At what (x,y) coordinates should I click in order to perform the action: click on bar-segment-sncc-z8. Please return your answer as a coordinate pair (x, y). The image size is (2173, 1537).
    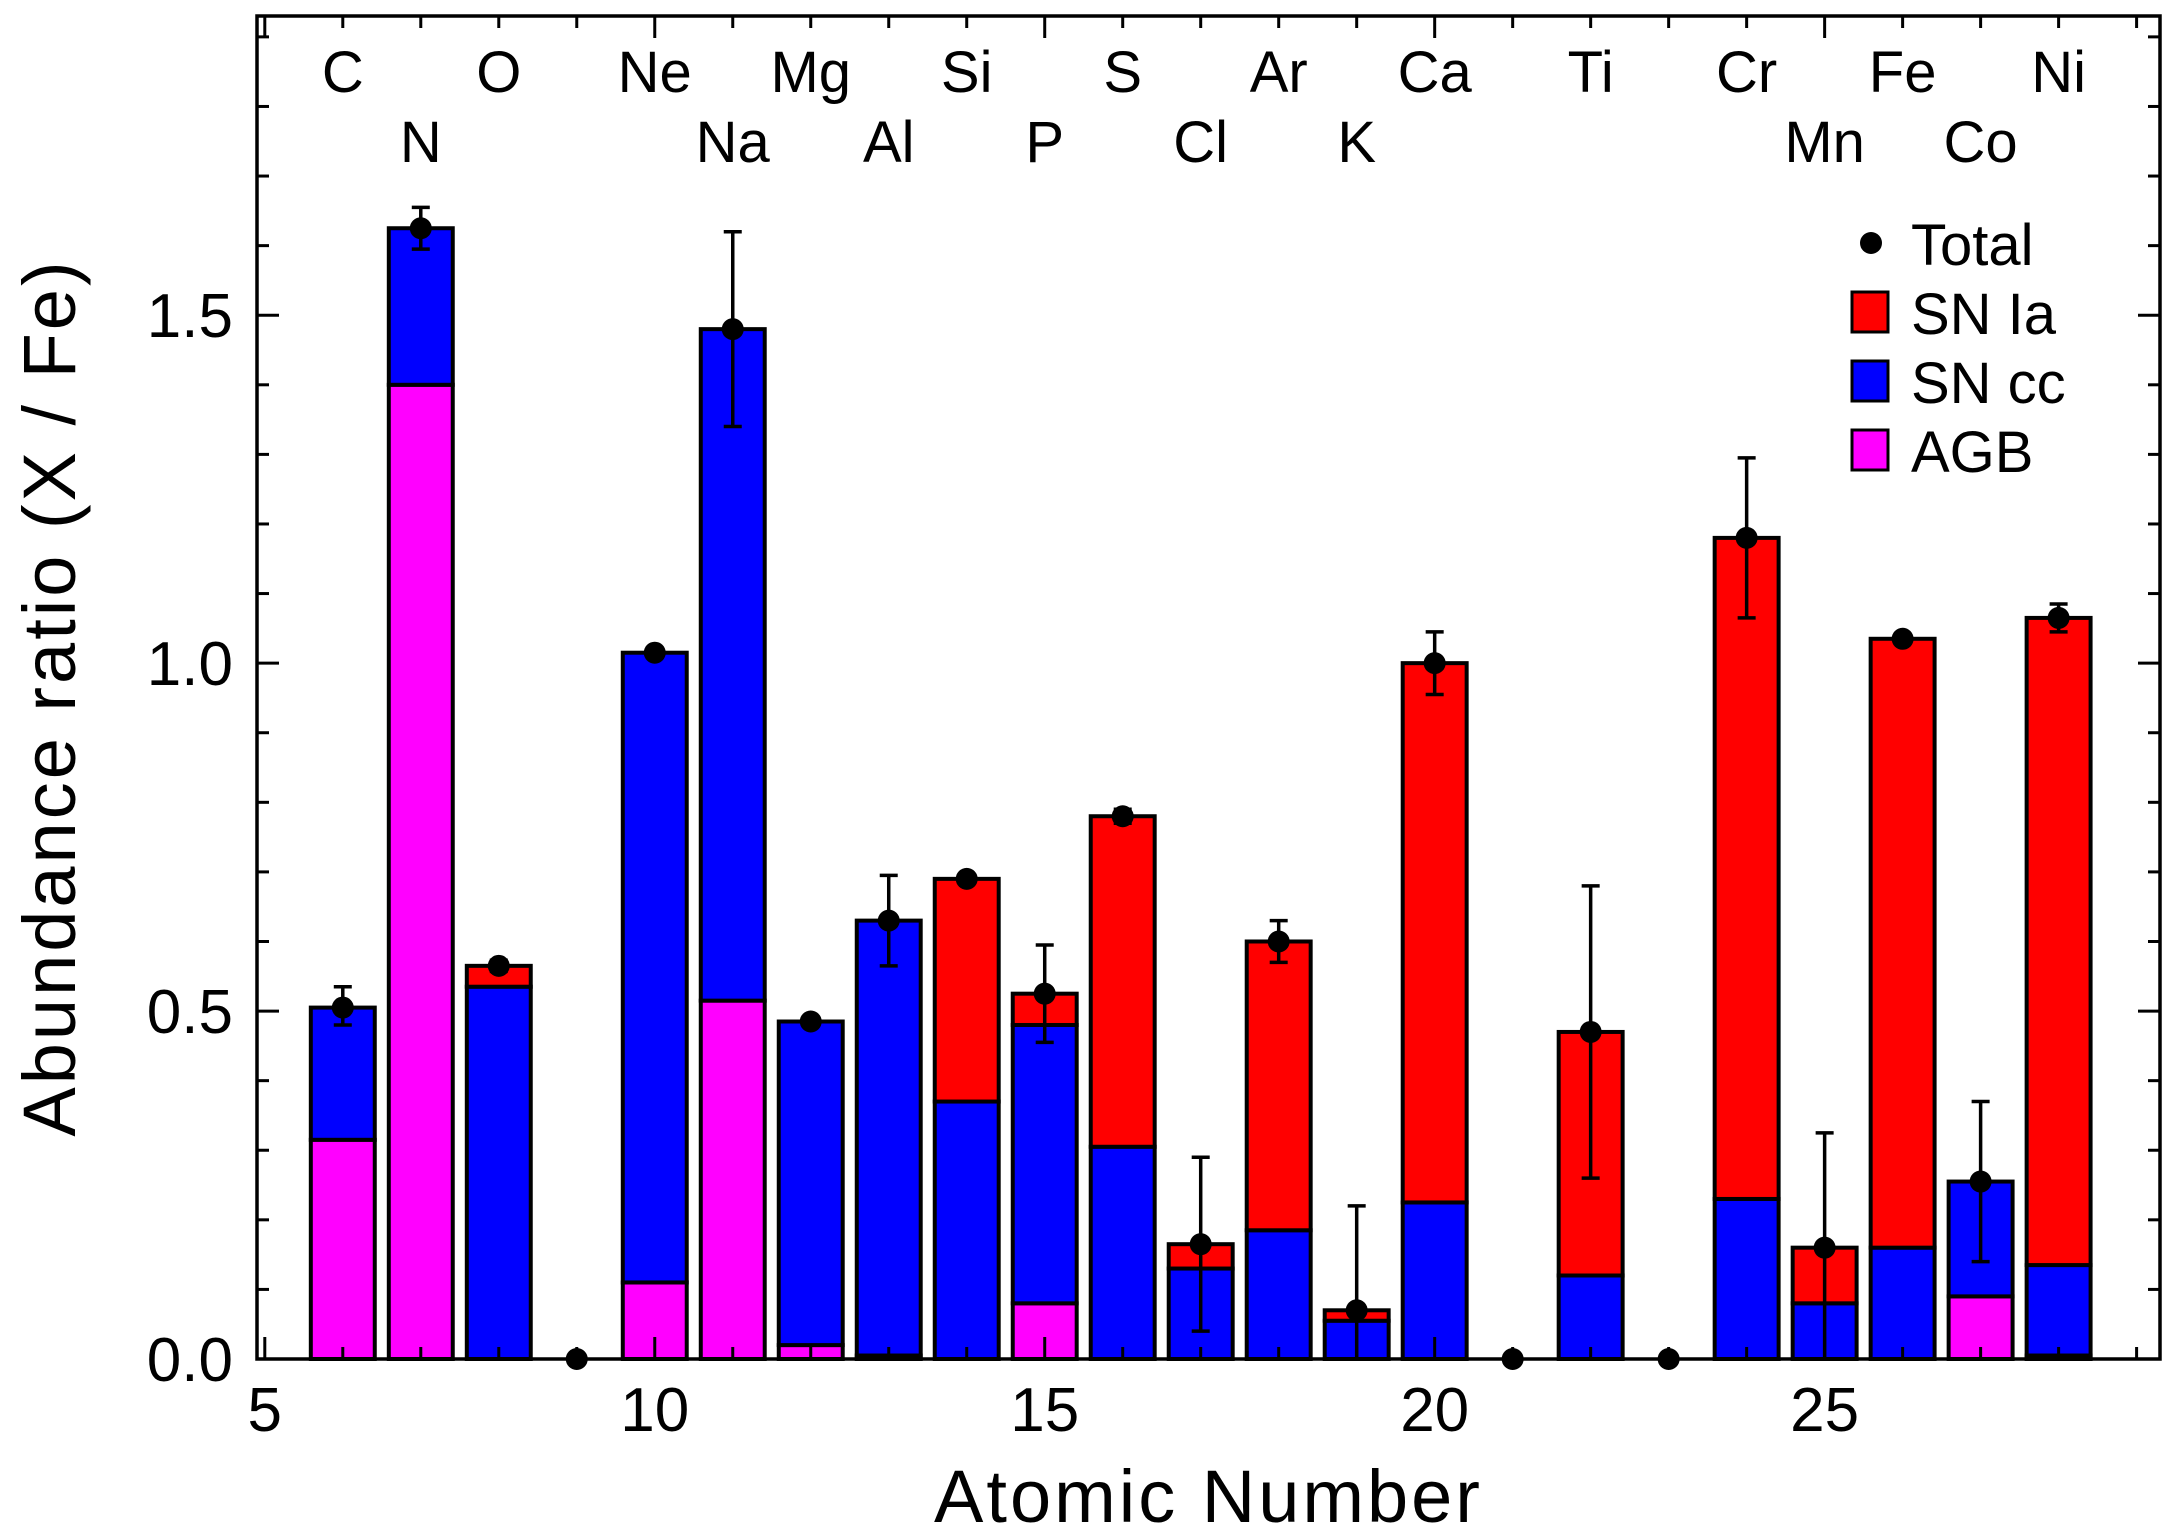
    Looking at the image, I should click on (498, 1172).